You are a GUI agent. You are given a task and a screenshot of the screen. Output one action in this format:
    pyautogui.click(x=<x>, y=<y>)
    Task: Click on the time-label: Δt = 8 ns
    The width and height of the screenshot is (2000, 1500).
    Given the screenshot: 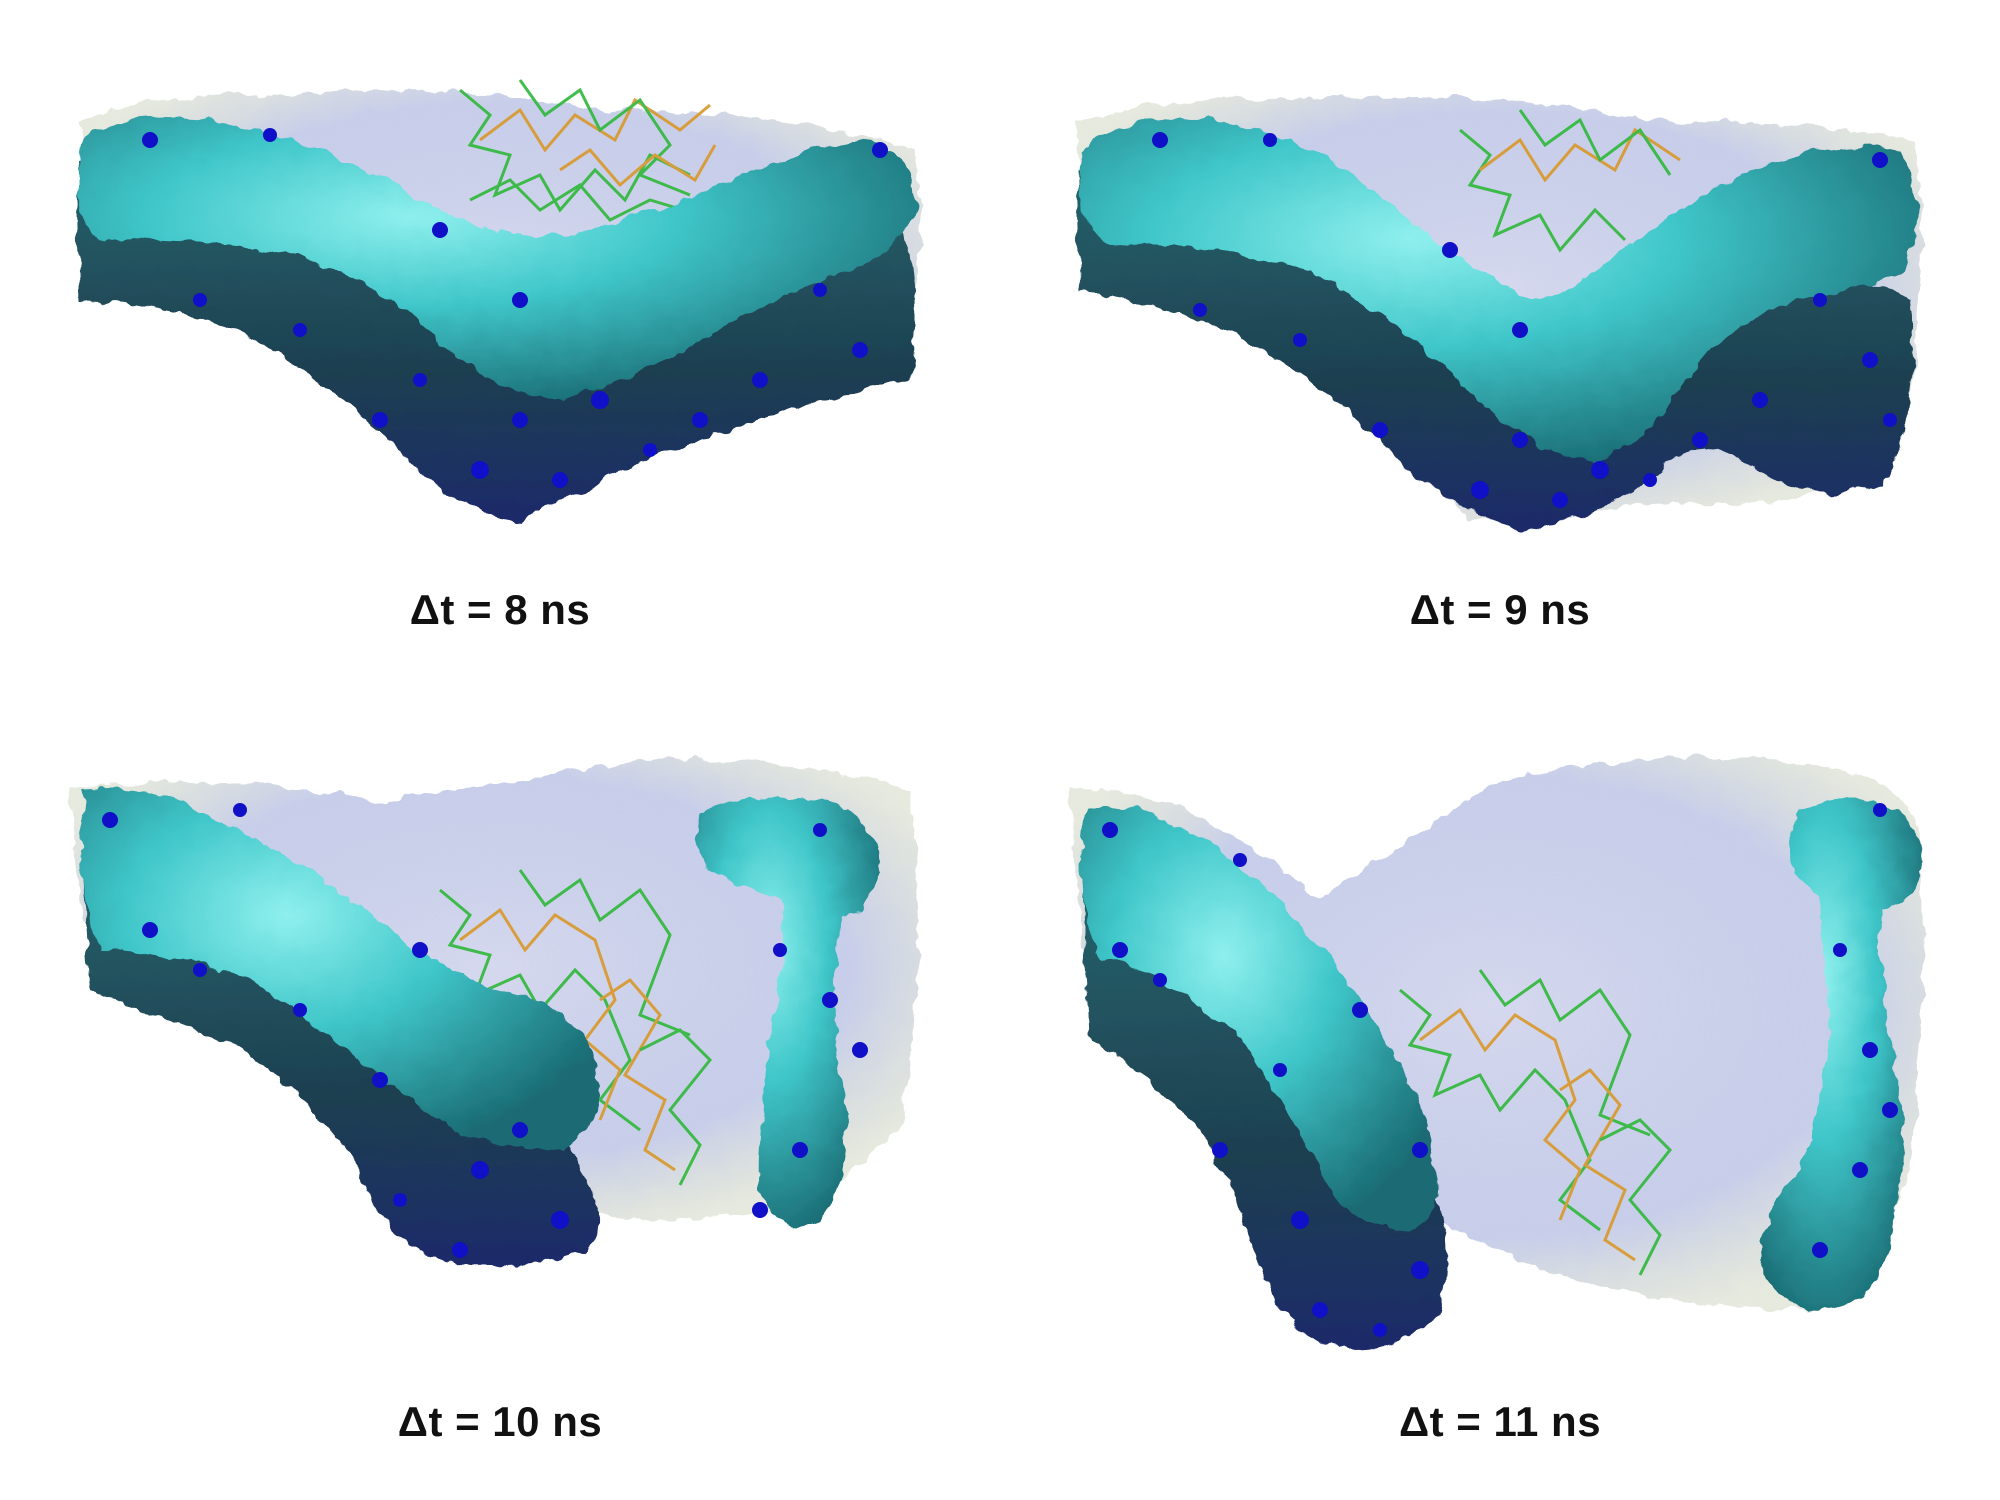 What is the action you would take?
    pyautogui.click(x=500, y=609)
    